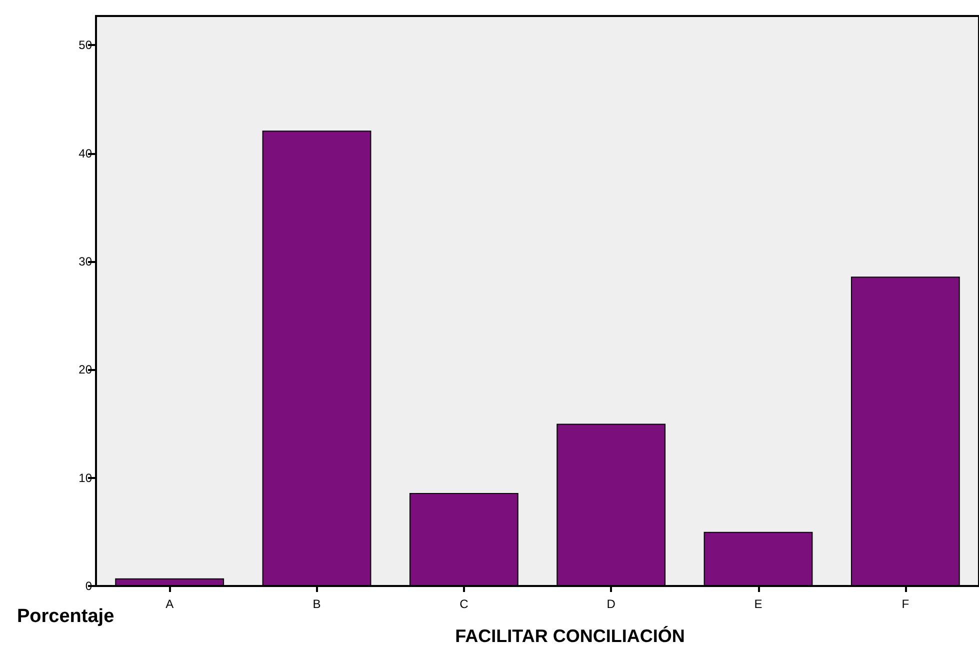  Describe the element at coordinates (758, 604) in the screenshot. I see `x-tick-label: E` at that location.